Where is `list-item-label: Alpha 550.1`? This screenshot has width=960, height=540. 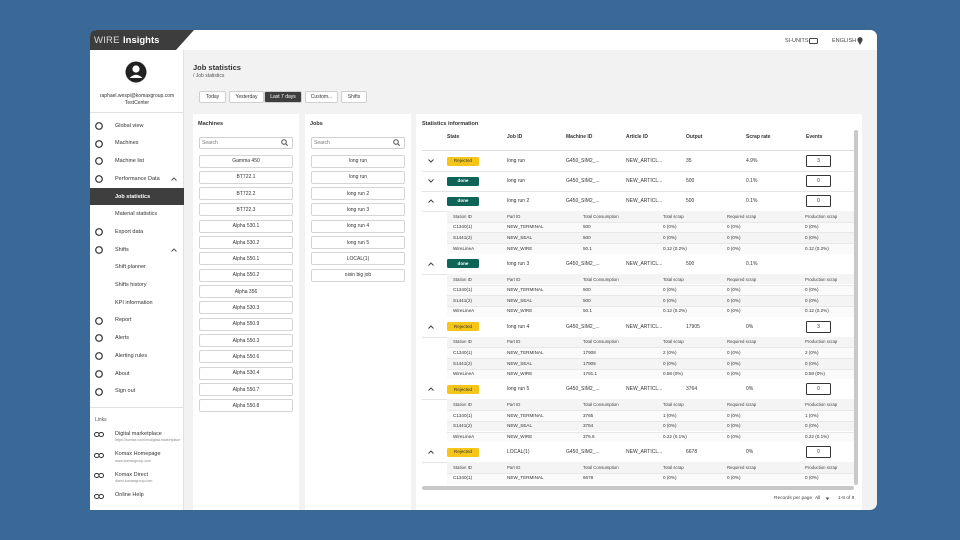 list-item-label: Alpha 550.1 is located at coordinates (246, 258).